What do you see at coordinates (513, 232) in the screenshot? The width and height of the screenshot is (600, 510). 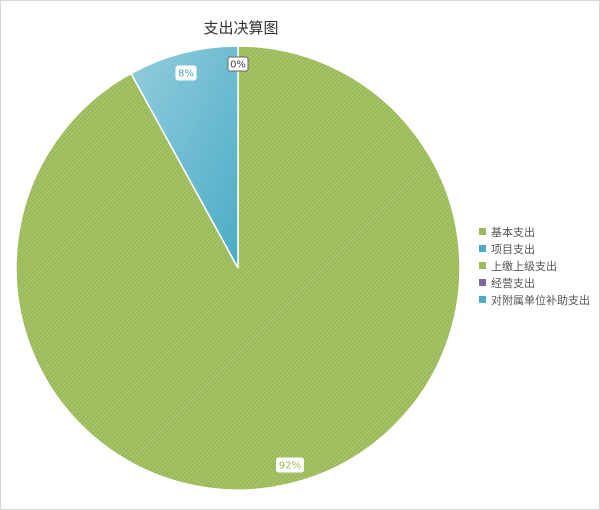 I see `legend-label: 基本支出` at bounding box center [513, 232].